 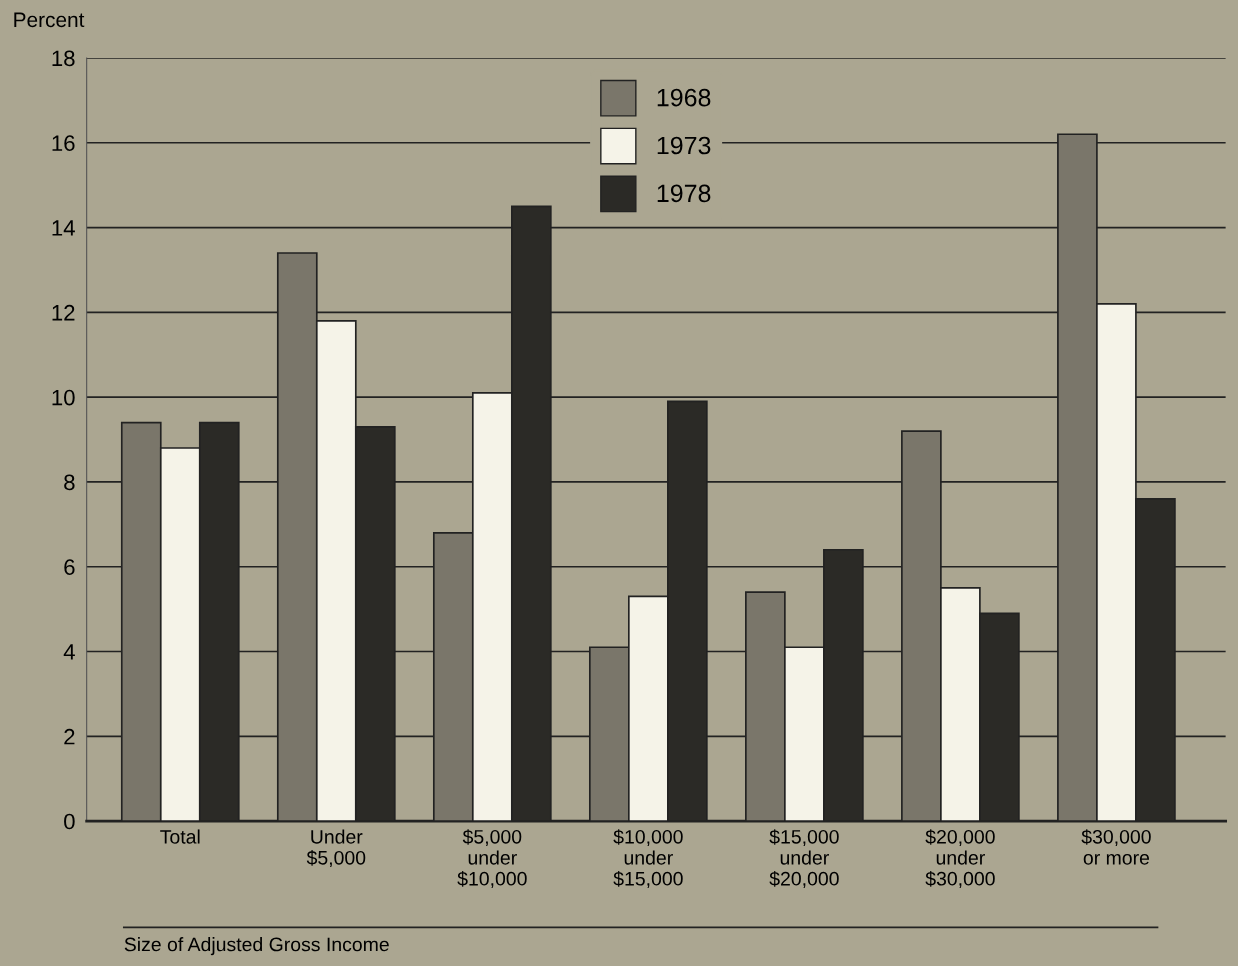 I want to click on y-tick-label: 14, so click(x=63, y=228).